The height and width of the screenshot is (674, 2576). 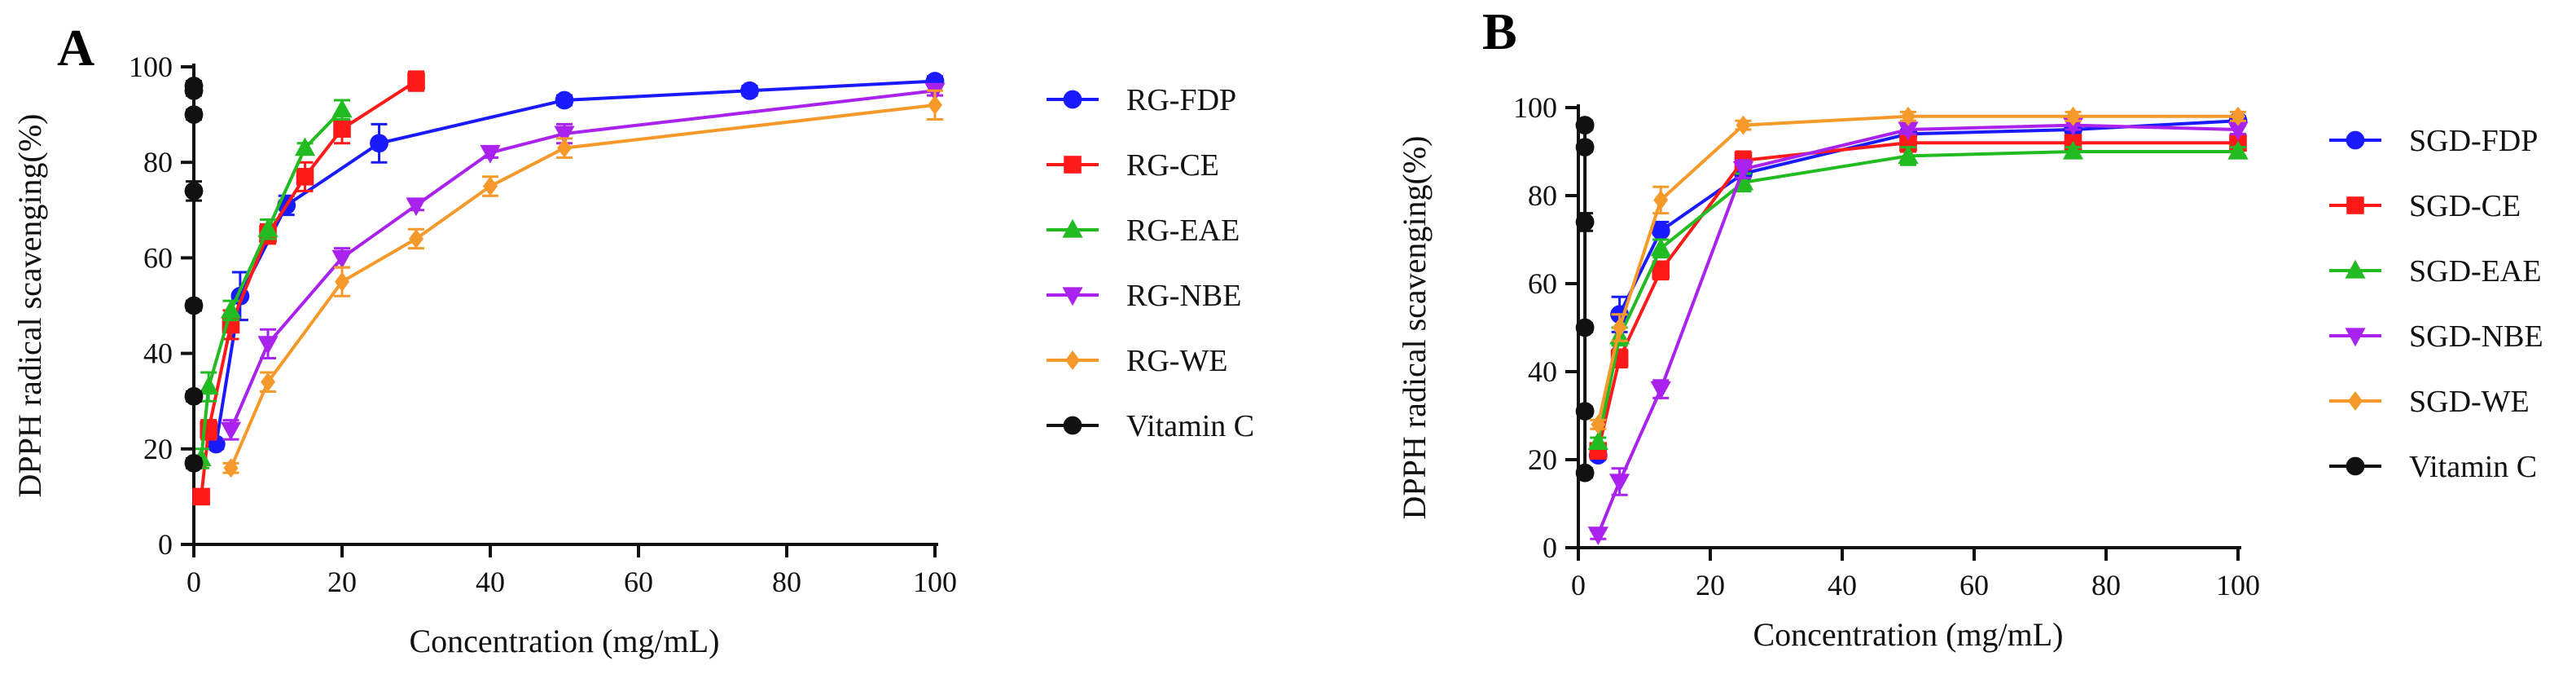 What do you see at coordinates (2473, 141) in the screenshot?
I see `legend-label: SGD-FDP` at bounding box center [2473, 141].